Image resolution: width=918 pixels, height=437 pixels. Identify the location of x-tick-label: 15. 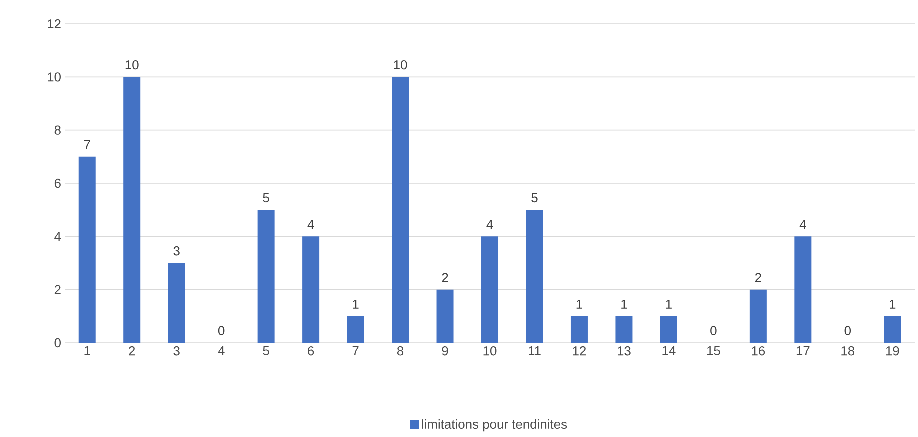
(713, 351).